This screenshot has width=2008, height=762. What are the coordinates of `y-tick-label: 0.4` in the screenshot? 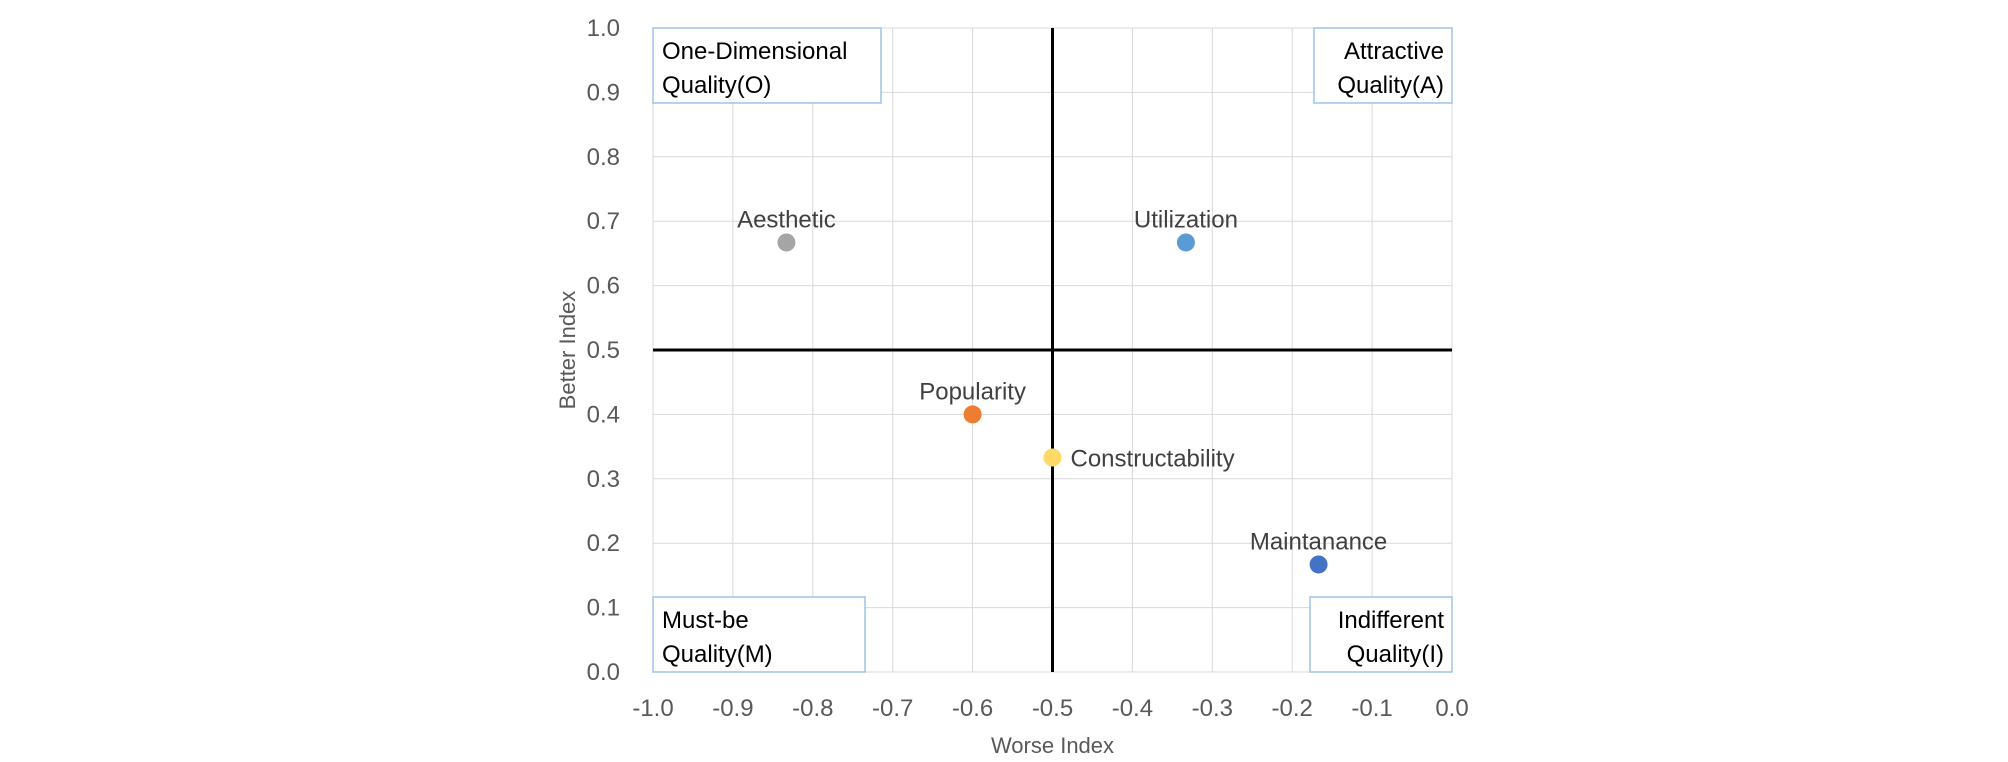 It's located at (603, 414).